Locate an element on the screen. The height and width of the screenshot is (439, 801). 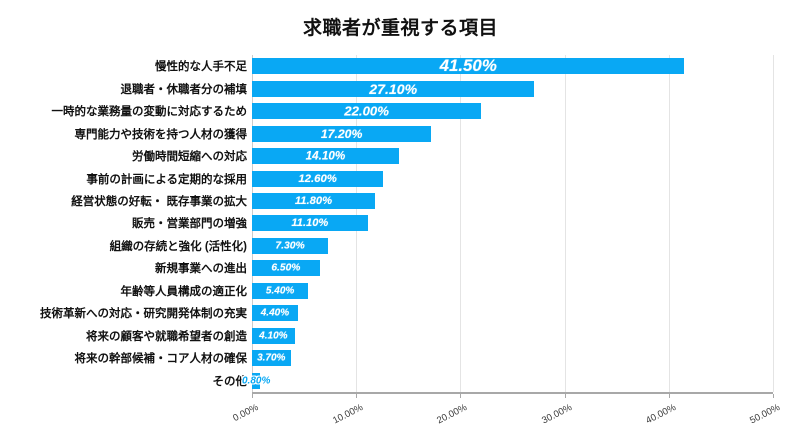
bar-row: 22.00% is located at coordinates (512, 111).